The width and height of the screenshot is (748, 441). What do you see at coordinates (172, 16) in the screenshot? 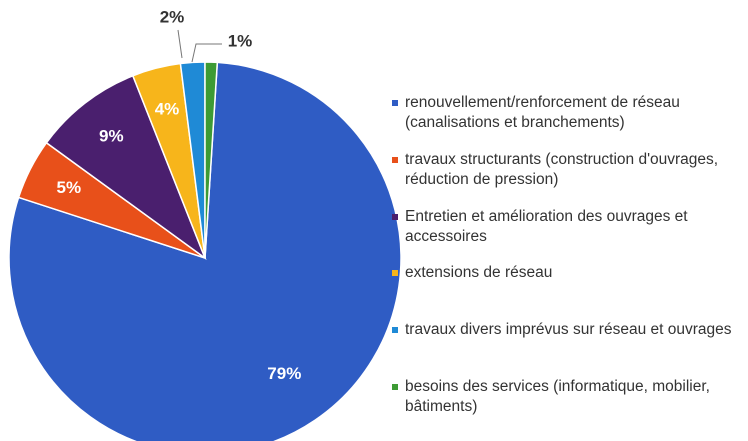
I see `data-label: 2%` at bounding box center [172, 16].